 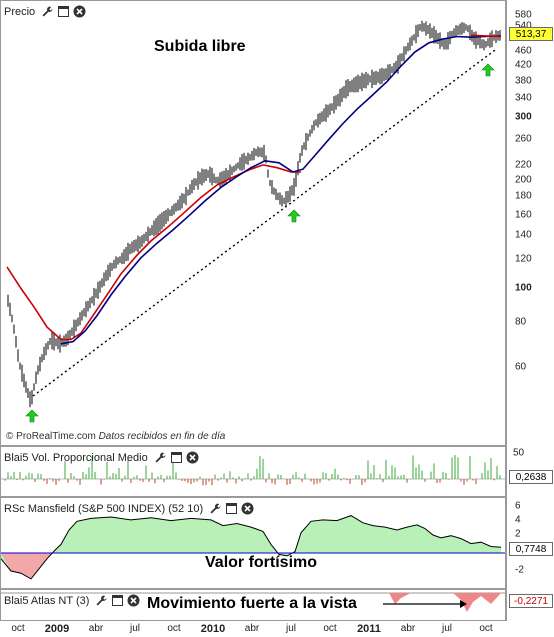 What do you see at coordinates (531, 477) in the screenshot?
I see `volume-value-badge: 0,2638` at bounding box center [531, 477].